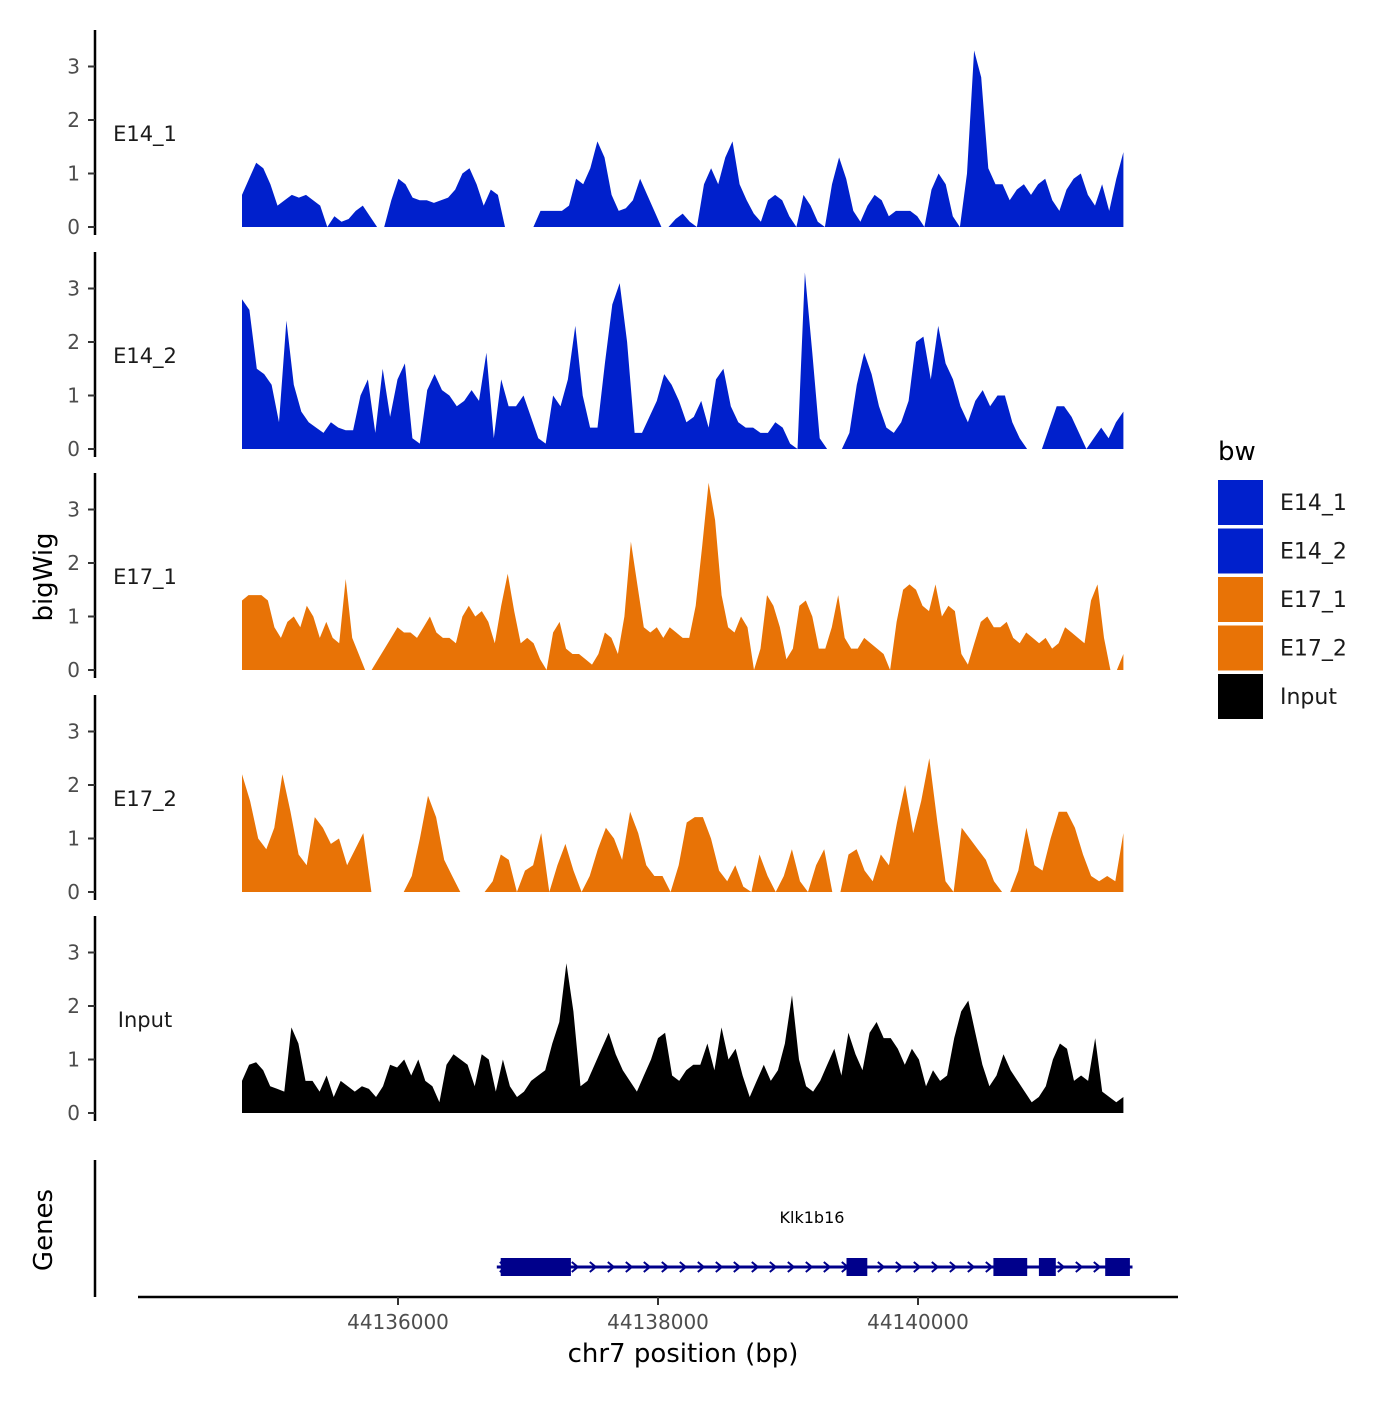 This screenshot has height=1404, width=1400. I want to click on legend-item-e14-1: E14_1, so click(1282, 502).